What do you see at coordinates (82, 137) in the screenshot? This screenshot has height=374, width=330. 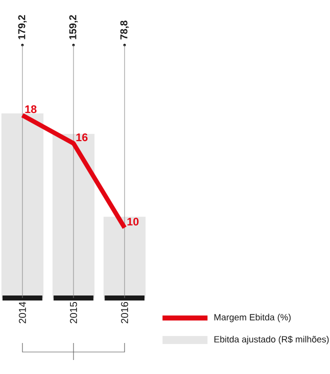 I see `data-label: 16` at bounding box center [82, 137].